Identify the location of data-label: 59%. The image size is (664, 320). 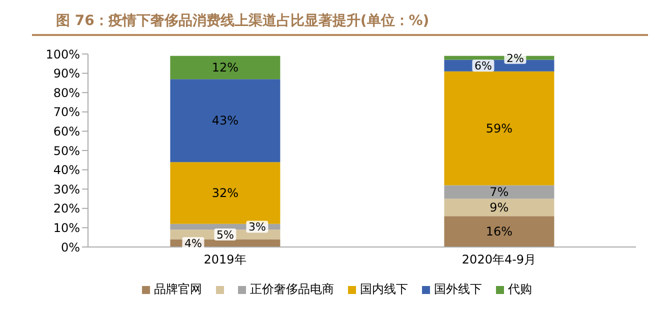
(499, 128).